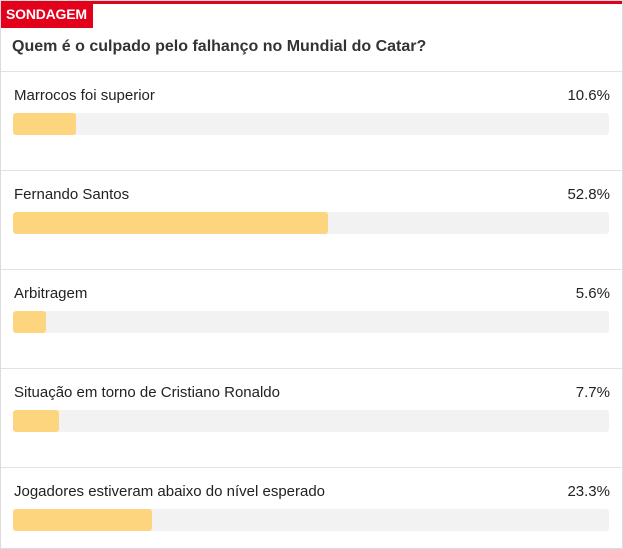 The image size is (623, 549). Describe the element at coordinates (72, 194) in the screenshot. I see `option-label: Fernando Santos` at that location.